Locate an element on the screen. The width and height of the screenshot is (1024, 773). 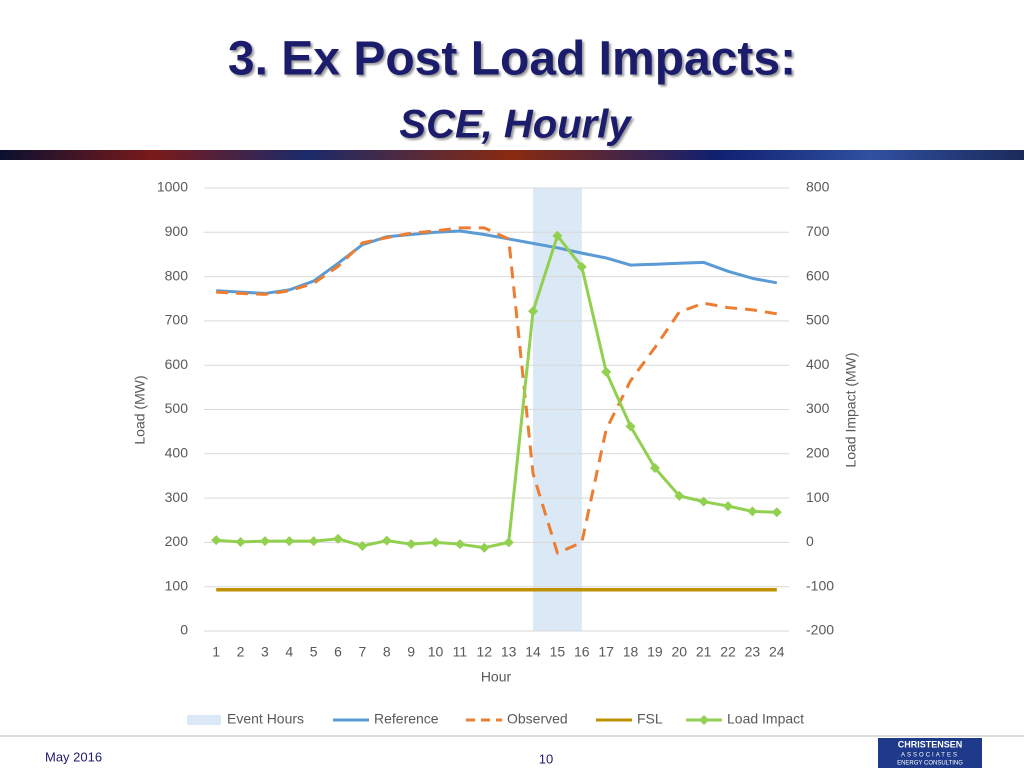
y-tick-label: 1000 is located at coordinates (172, 187).